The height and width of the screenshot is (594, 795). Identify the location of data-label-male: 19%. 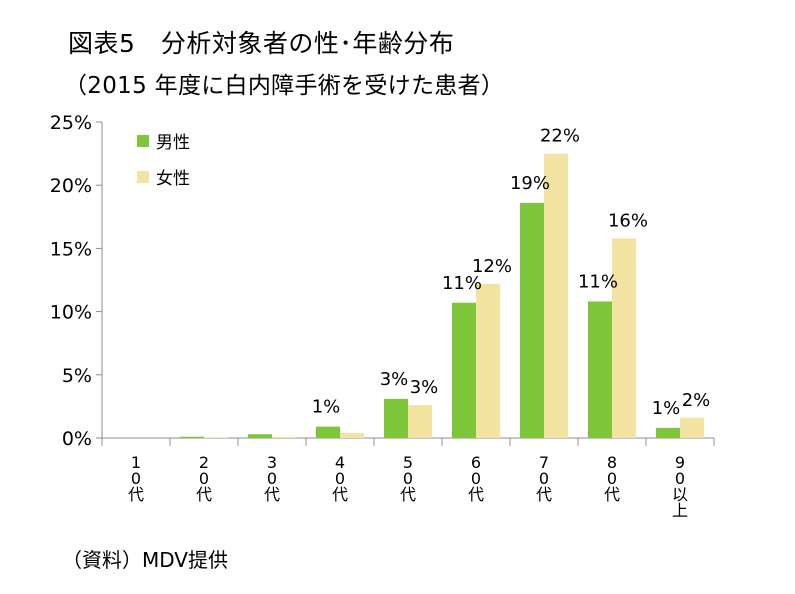
(530, 183).